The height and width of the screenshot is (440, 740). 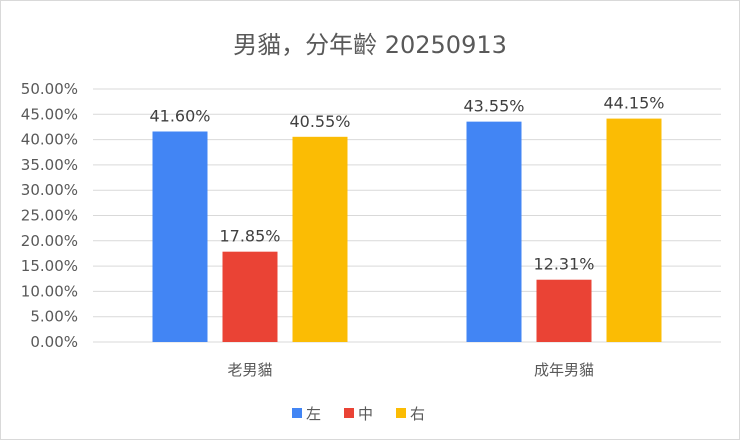 I want to click on y-tick-label: 15.00%, so click(x=49, y=266).